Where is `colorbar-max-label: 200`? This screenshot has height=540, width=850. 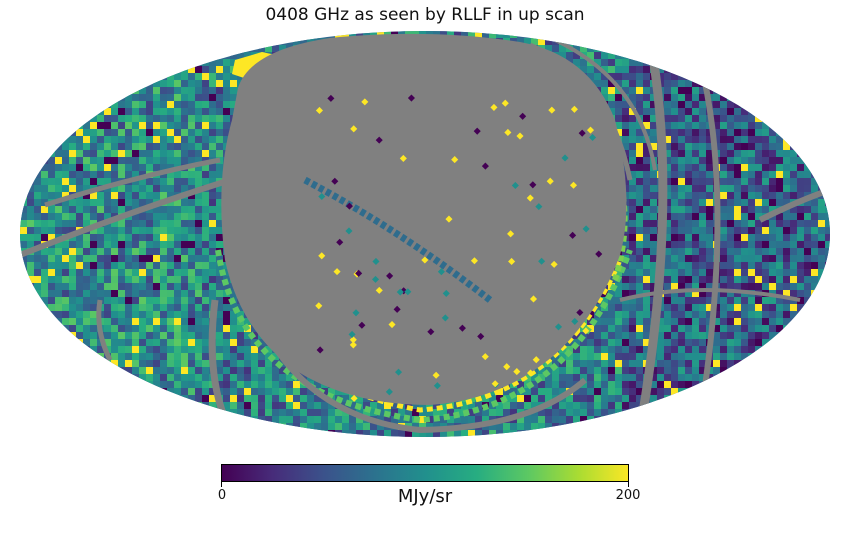 colorbar-max-label: 200 is located at coordinates (628, 495).